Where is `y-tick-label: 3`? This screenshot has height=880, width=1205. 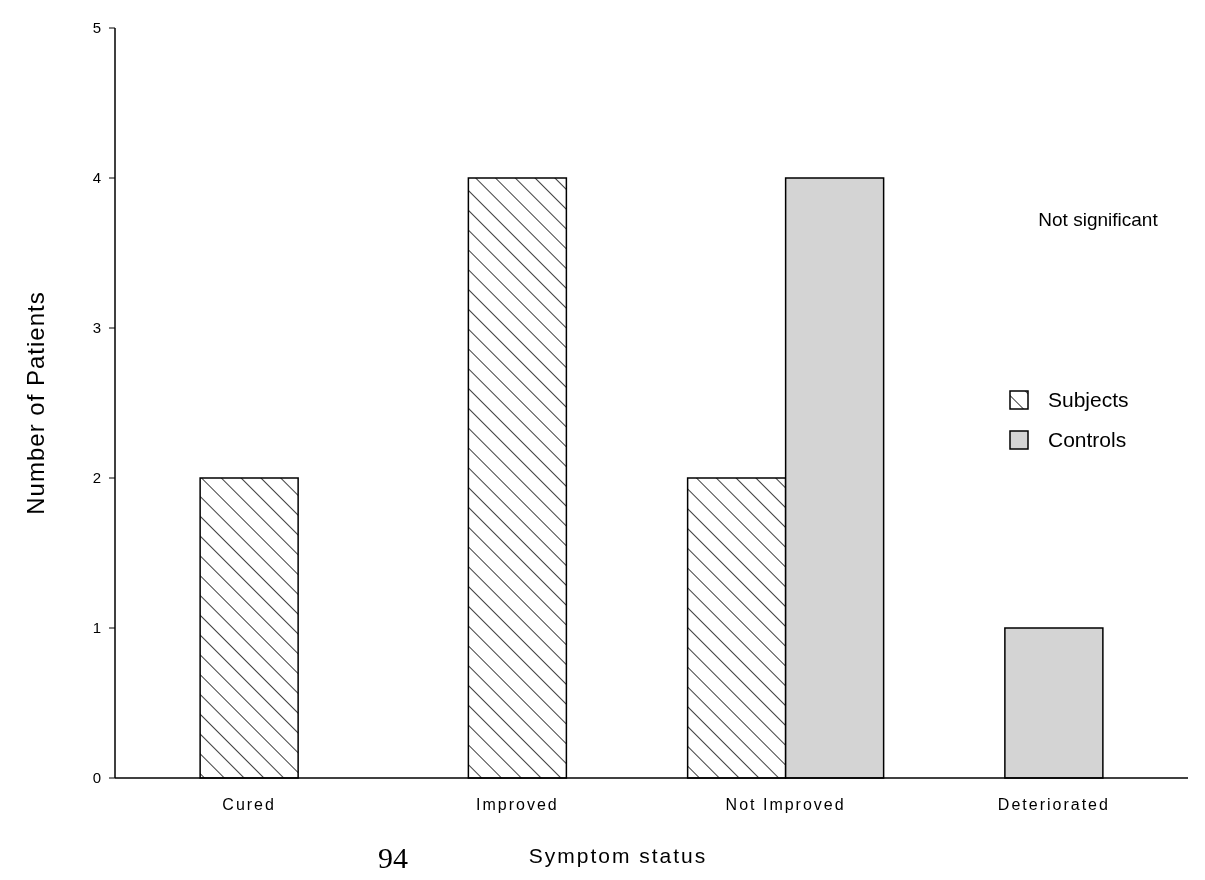
y-tick-label: 3 is located at coordinates (96, 328).